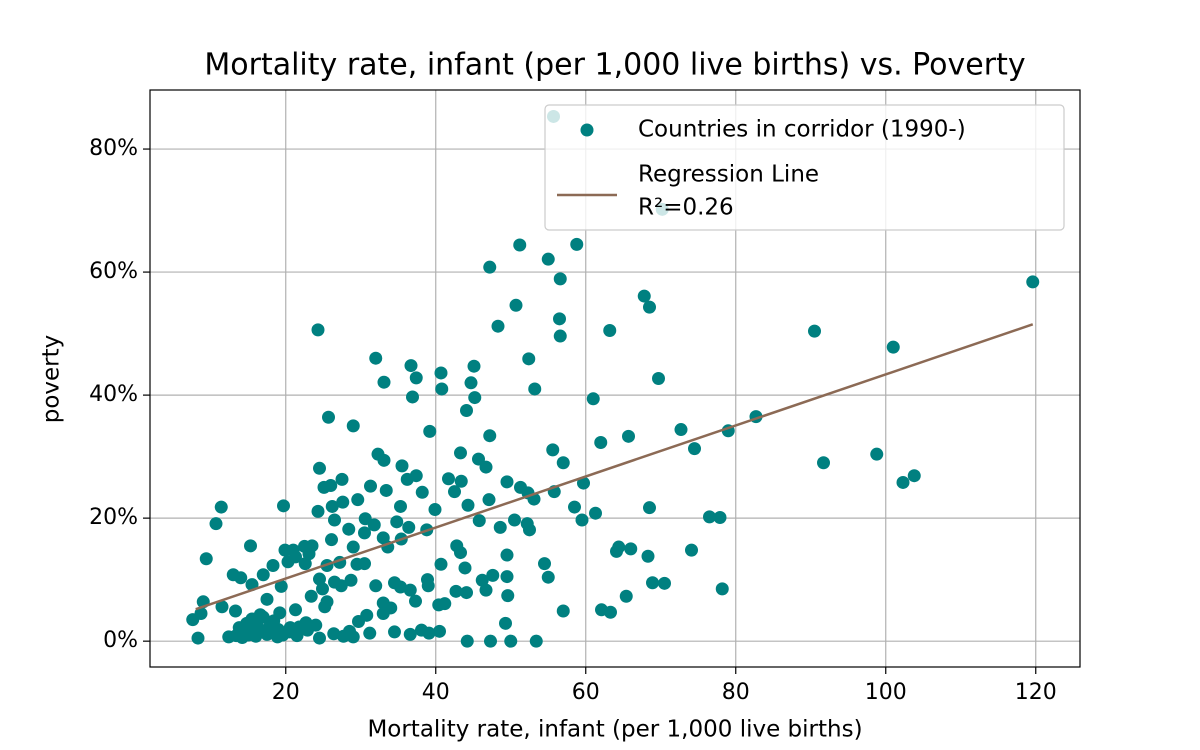  What do you see at coordinates (802, 130) in the screenshot?
I see `legend-label: Countries in corridor (1990-)` at bounding box center [802, 130].